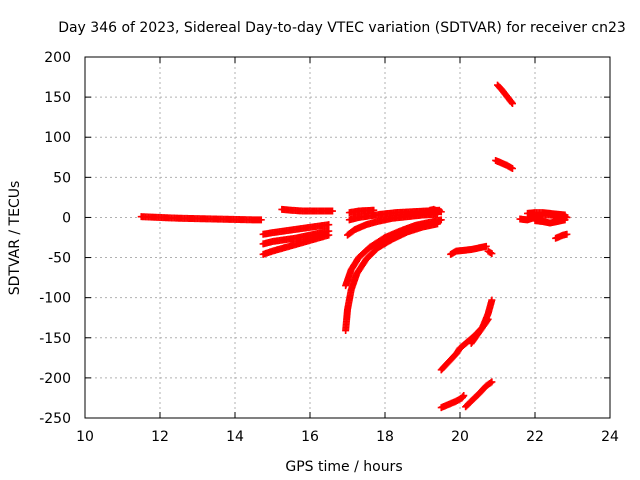  Describe the element at coordinates (57, 98) in the screenshot. I see `y-tick-label: 150` at that location.